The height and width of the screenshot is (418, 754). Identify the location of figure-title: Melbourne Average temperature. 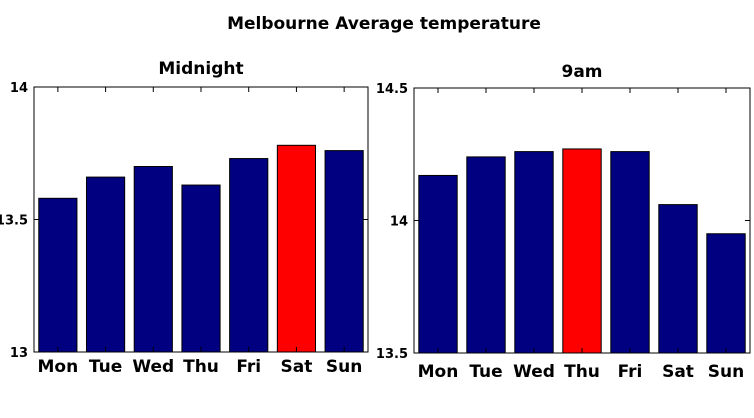
(384, 24).